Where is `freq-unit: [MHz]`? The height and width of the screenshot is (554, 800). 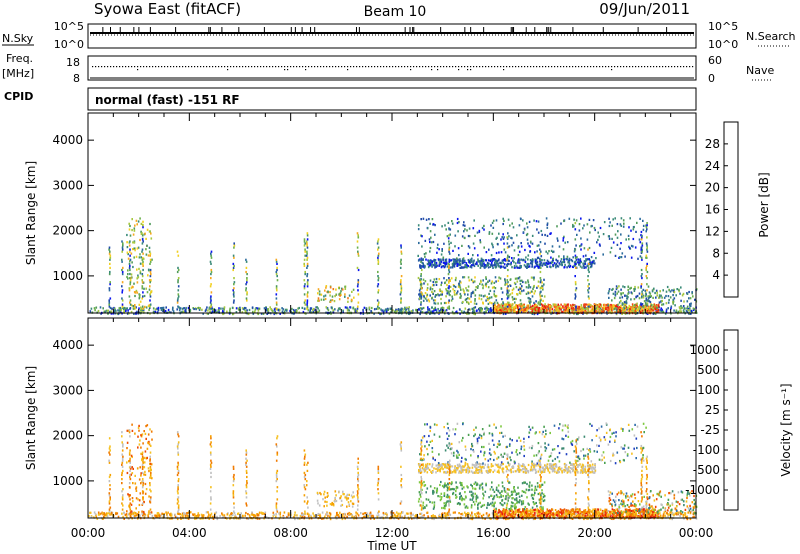
freq-unit: [MHz] is located at coordinates (18, 73).